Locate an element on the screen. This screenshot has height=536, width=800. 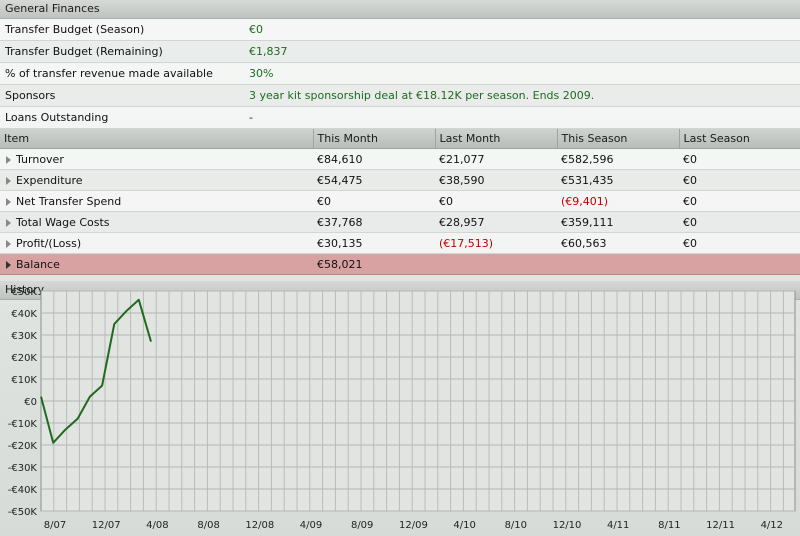
y-tick-label: €30K is located at coordinates (24, 336).